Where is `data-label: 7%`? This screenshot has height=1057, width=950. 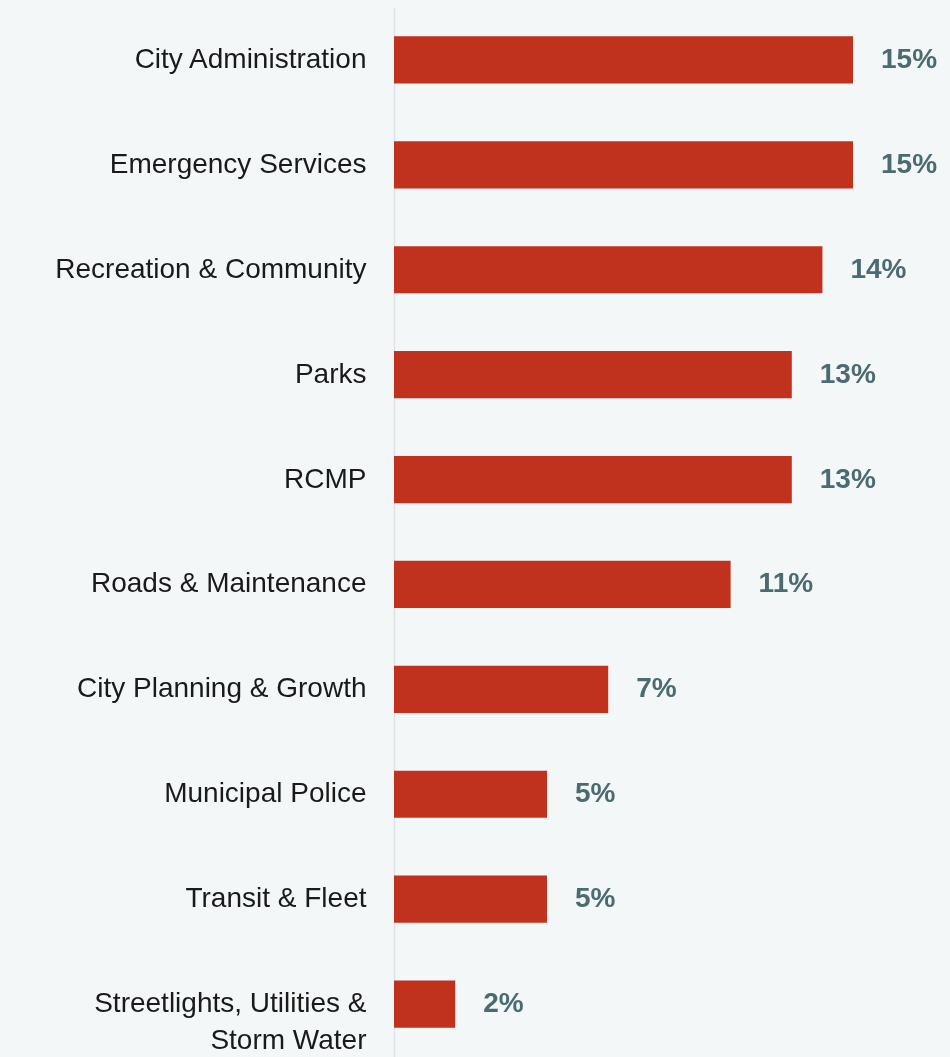
data-label: 7% is located at coordinates (656, 688).